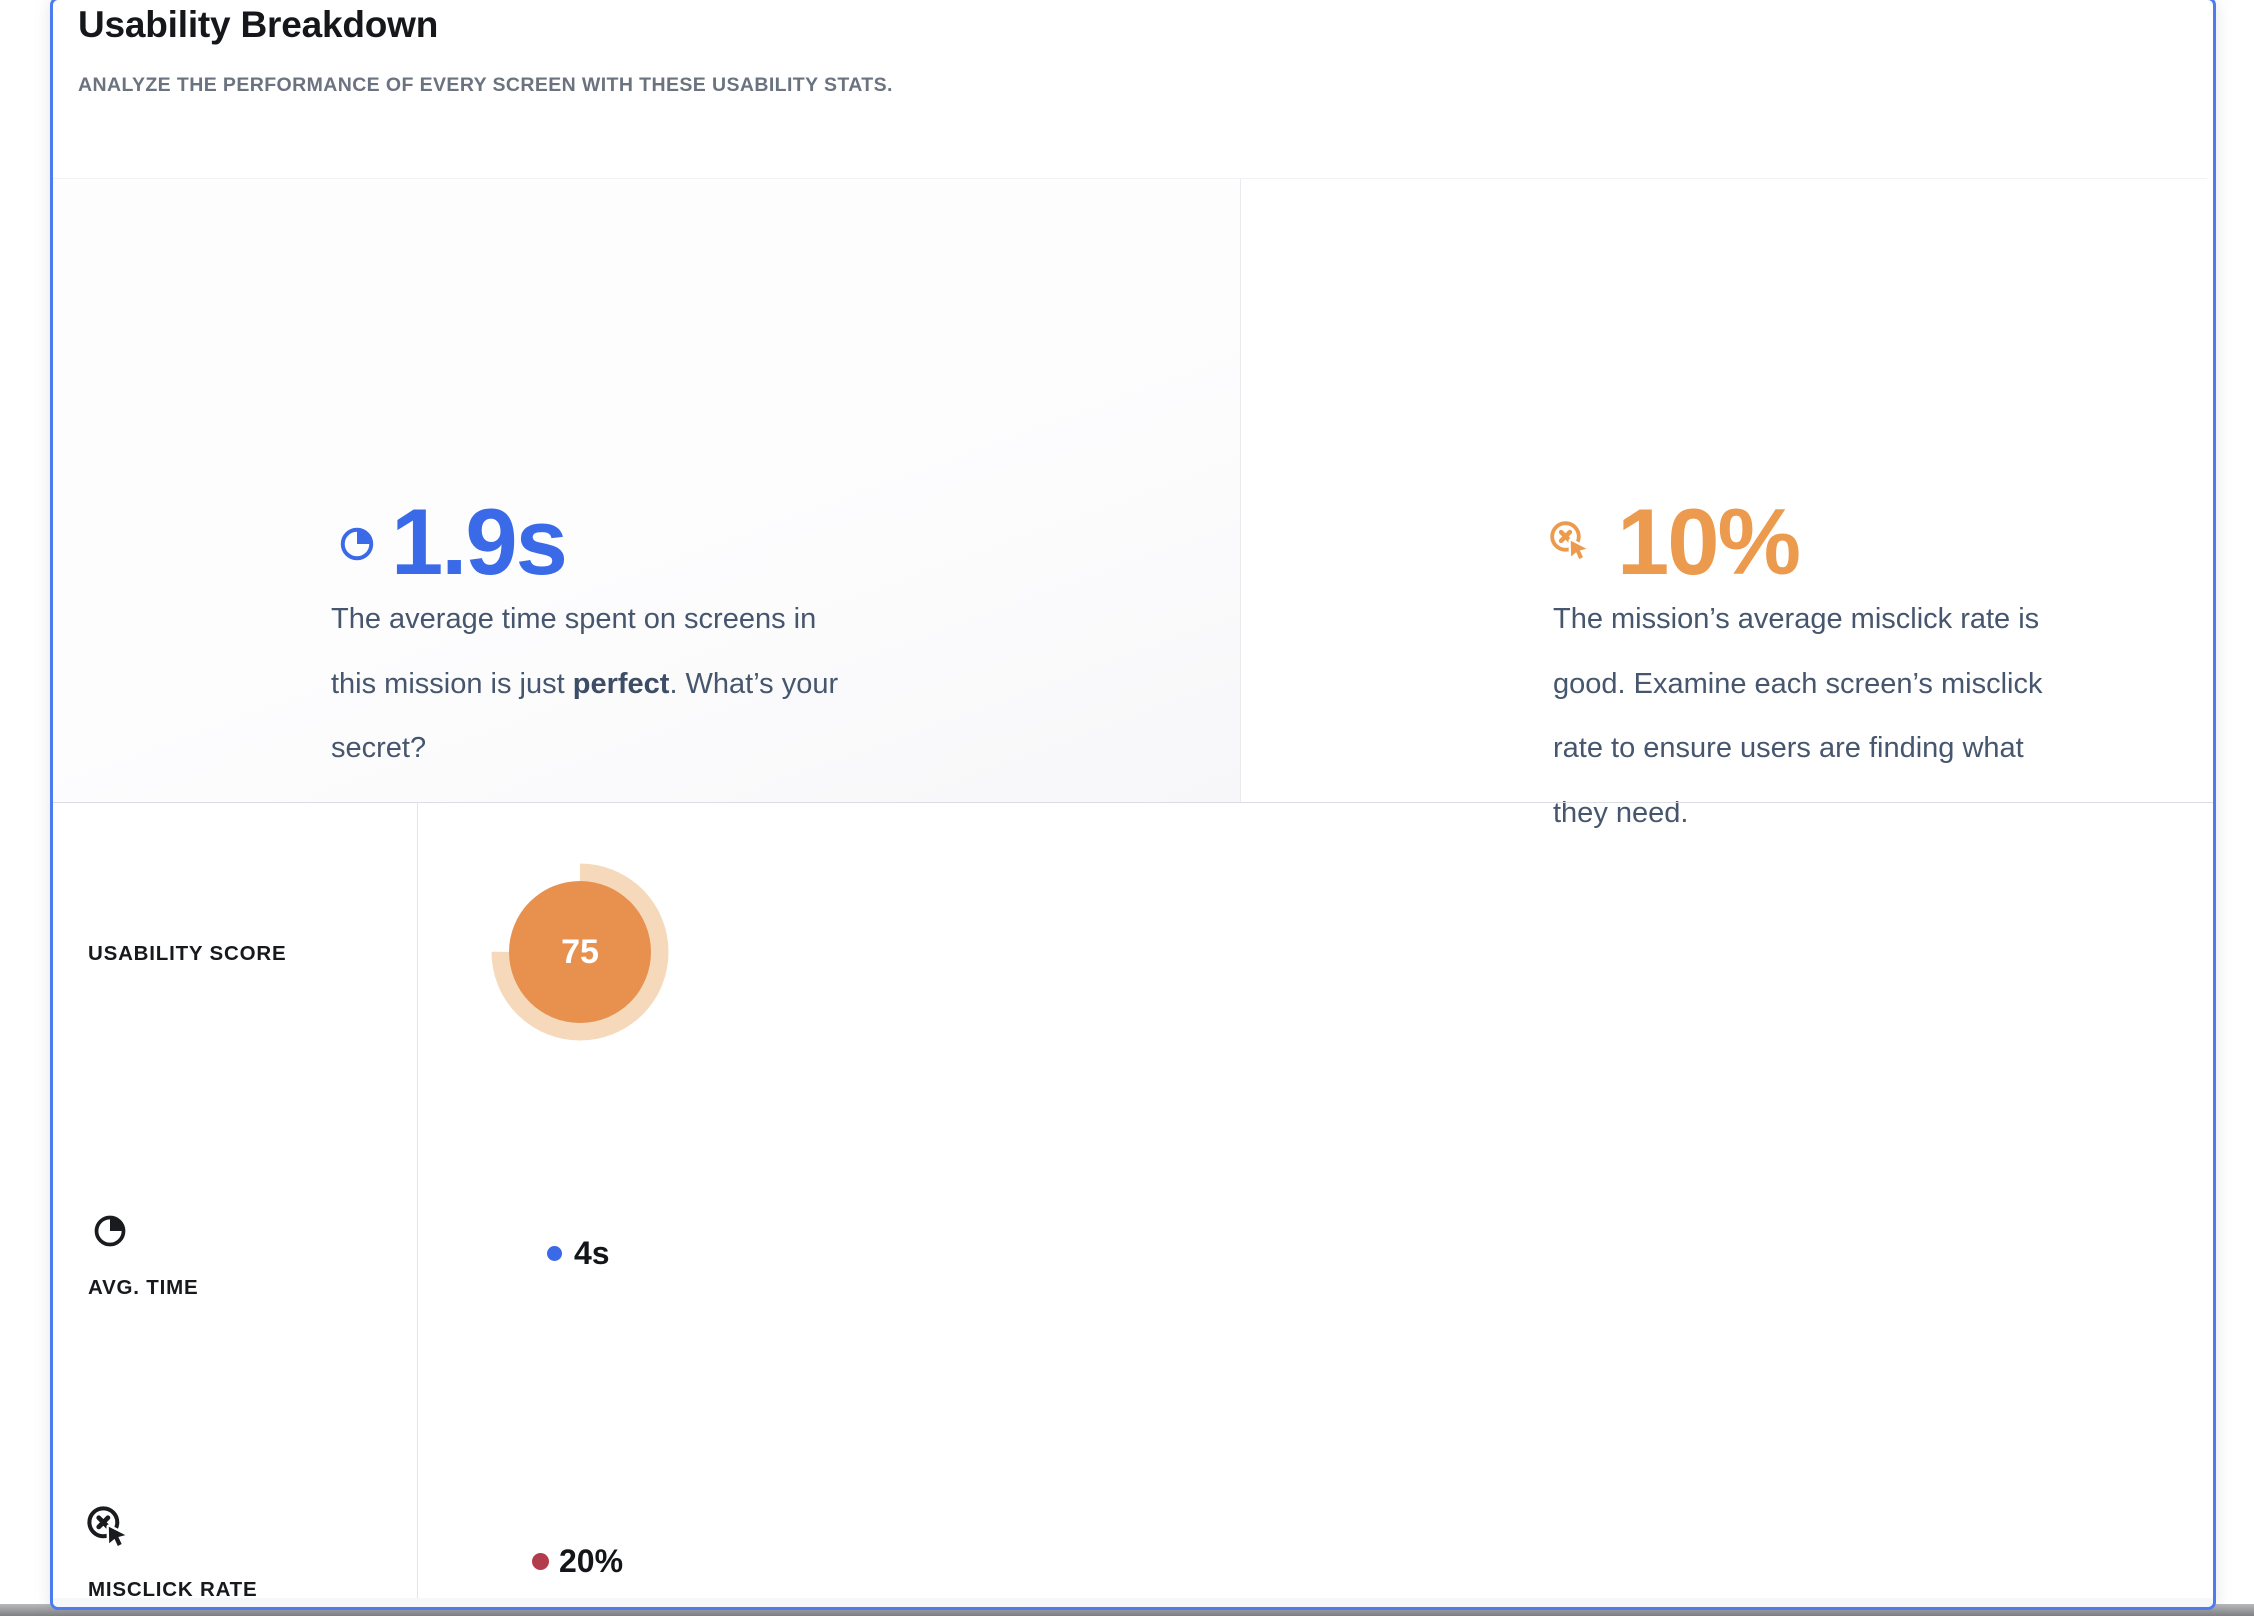 The width and height of the screenshot is (2254, 1616). Describe the element at coordinates (173, 1589) in the screenshot. I see `misclick-rate-row-label: MISCLICK RATE` at that location.